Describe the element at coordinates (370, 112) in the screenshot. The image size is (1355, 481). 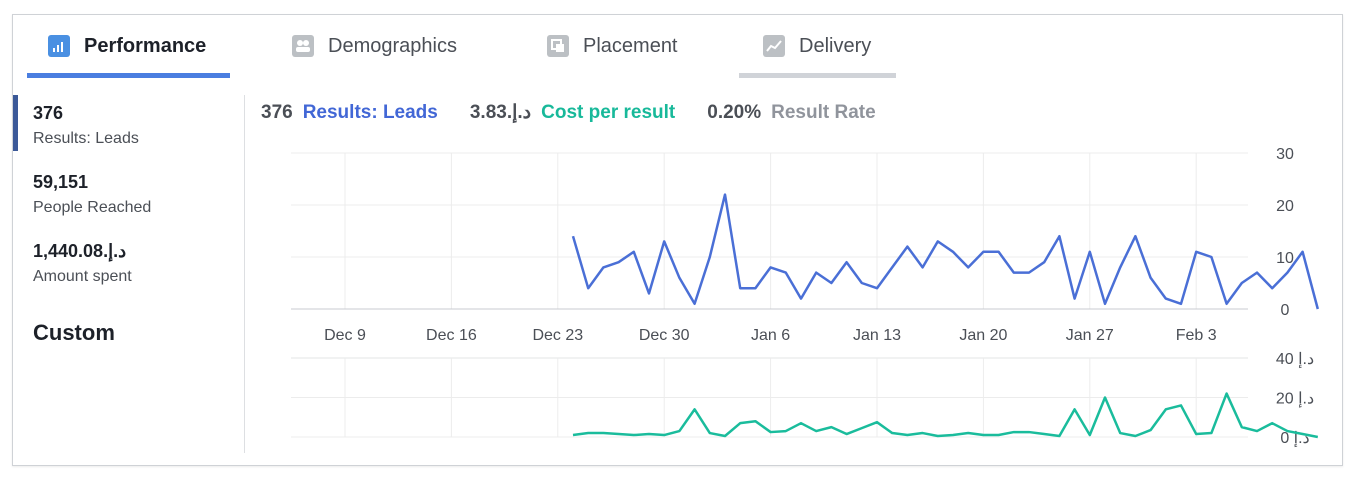
I see `results-label: Results: Leads` at that location.